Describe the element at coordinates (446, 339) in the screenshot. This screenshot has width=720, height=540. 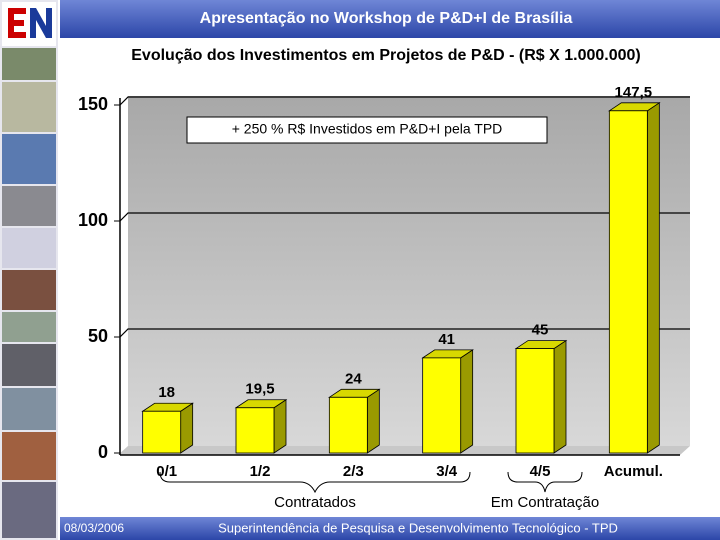
I see `value-label: 41` at that location.